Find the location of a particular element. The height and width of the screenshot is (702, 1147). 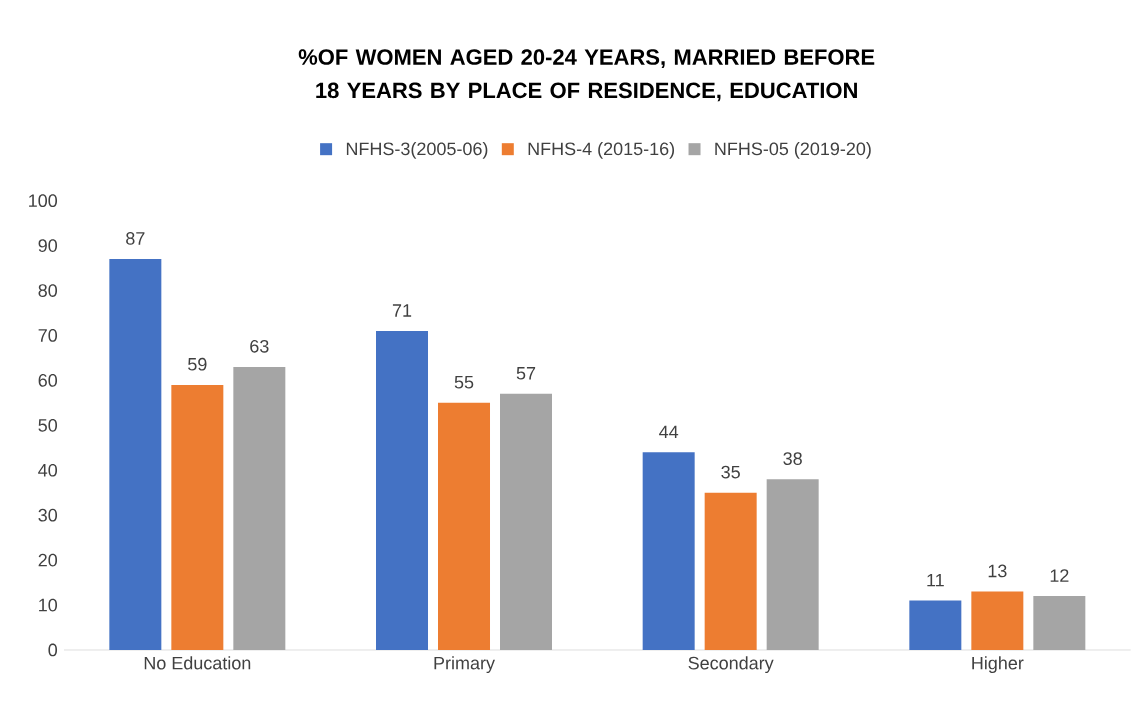

x-tick-label: No Education is located at coordinates (197, 663).